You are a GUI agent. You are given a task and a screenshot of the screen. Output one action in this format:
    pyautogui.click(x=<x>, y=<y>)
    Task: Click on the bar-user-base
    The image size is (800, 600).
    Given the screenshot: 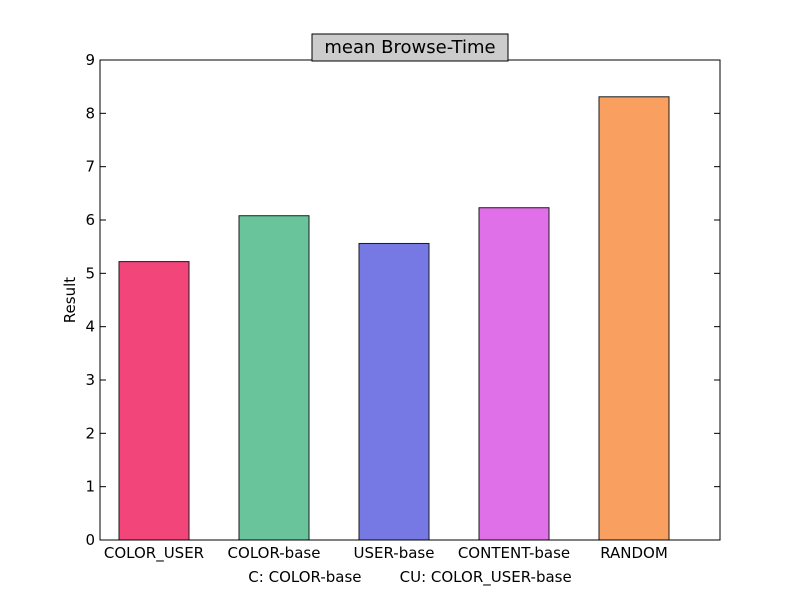 What is the action you would take?
    pyautogui.click(x=394, y=391)
    